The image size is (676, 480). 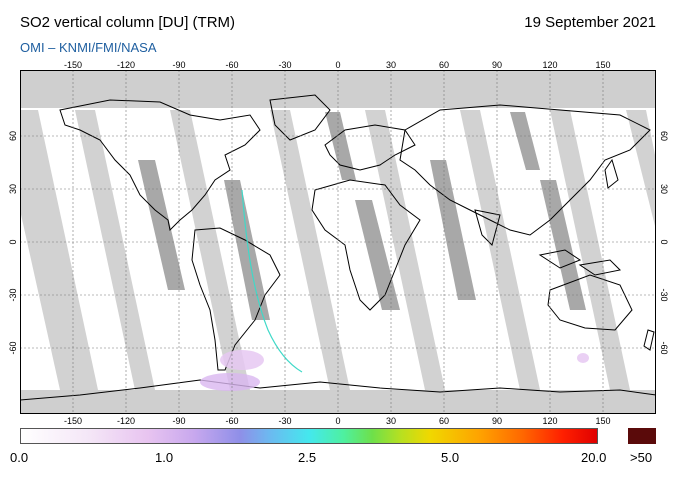 I want to click on data-credit: OMI – KNMI/FMI/NASA, so click(x=88, y=47).